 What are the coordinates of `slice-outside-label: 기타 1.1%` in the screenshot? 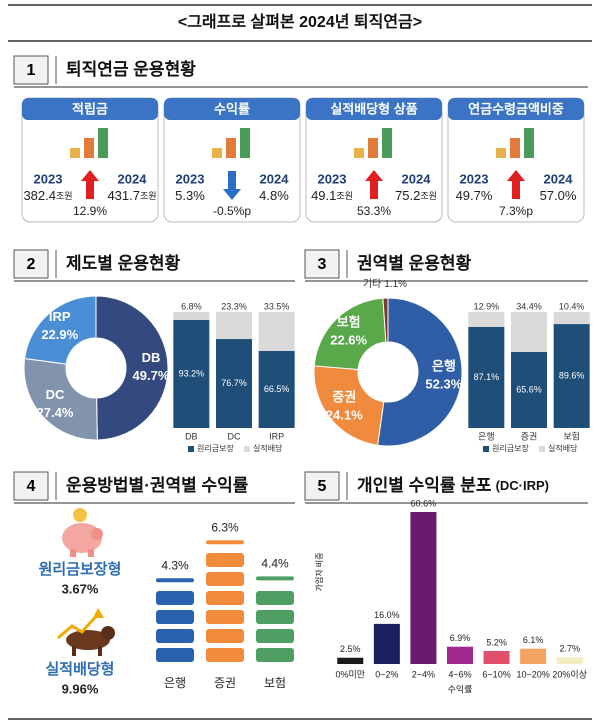 It's located at (385, 284).